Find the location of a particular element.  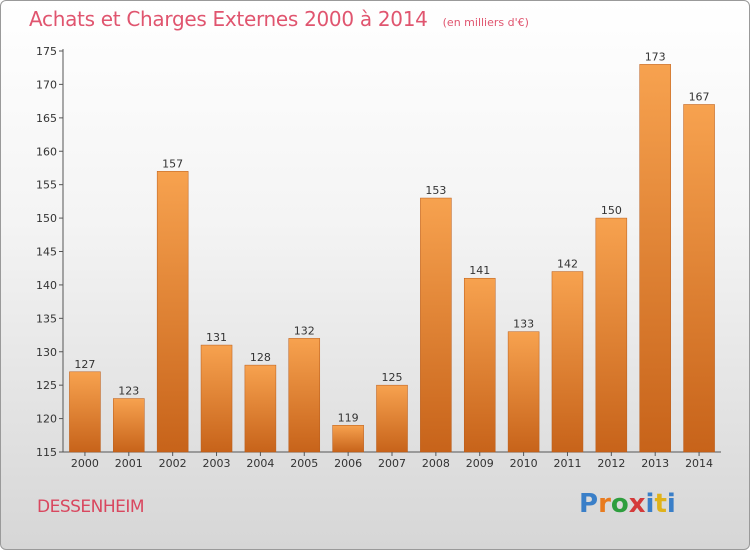

y-tick-label: 140 is located at coordinates (46, 285).